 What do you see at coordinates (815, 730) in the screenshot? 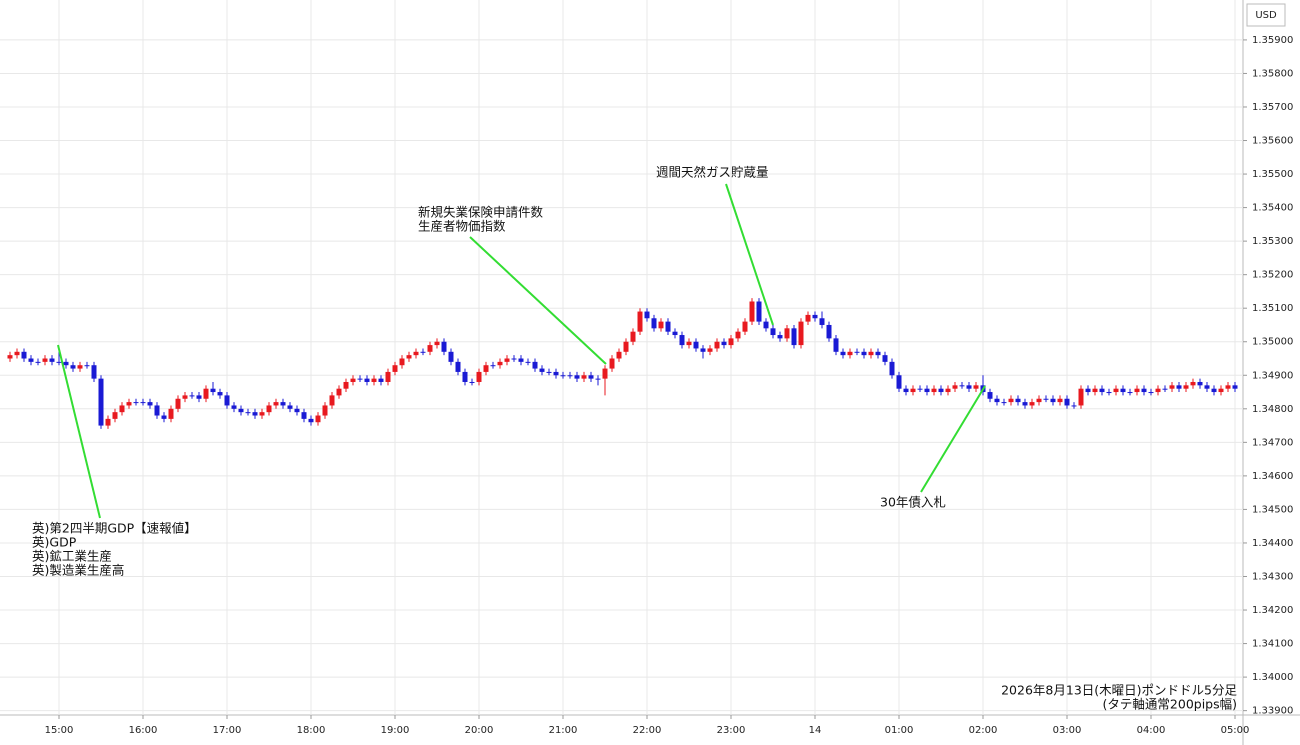
I see `x-tick-label: 14` at bounding box center [815, 730].